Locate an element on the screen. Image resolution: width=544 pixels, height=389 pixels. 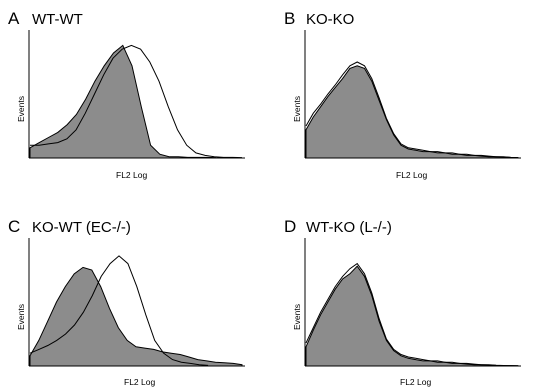
panel-c-xlabel: FL2 Log is located at coordinates (139, 382).